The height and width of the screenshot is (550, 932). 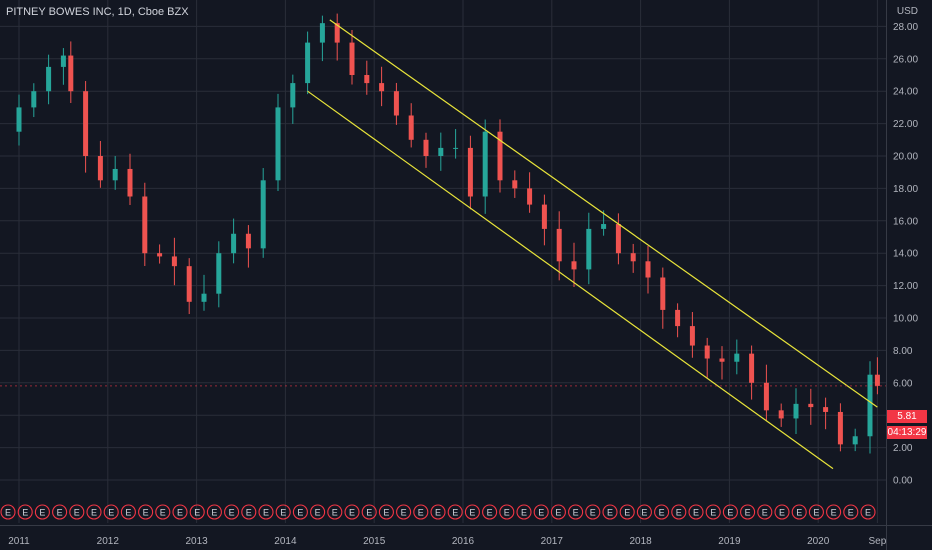 What do you see at coordinates (905, 0) in the screenshot?
I see `y-tick-label: 30.00` at bounding box center [905, 0].